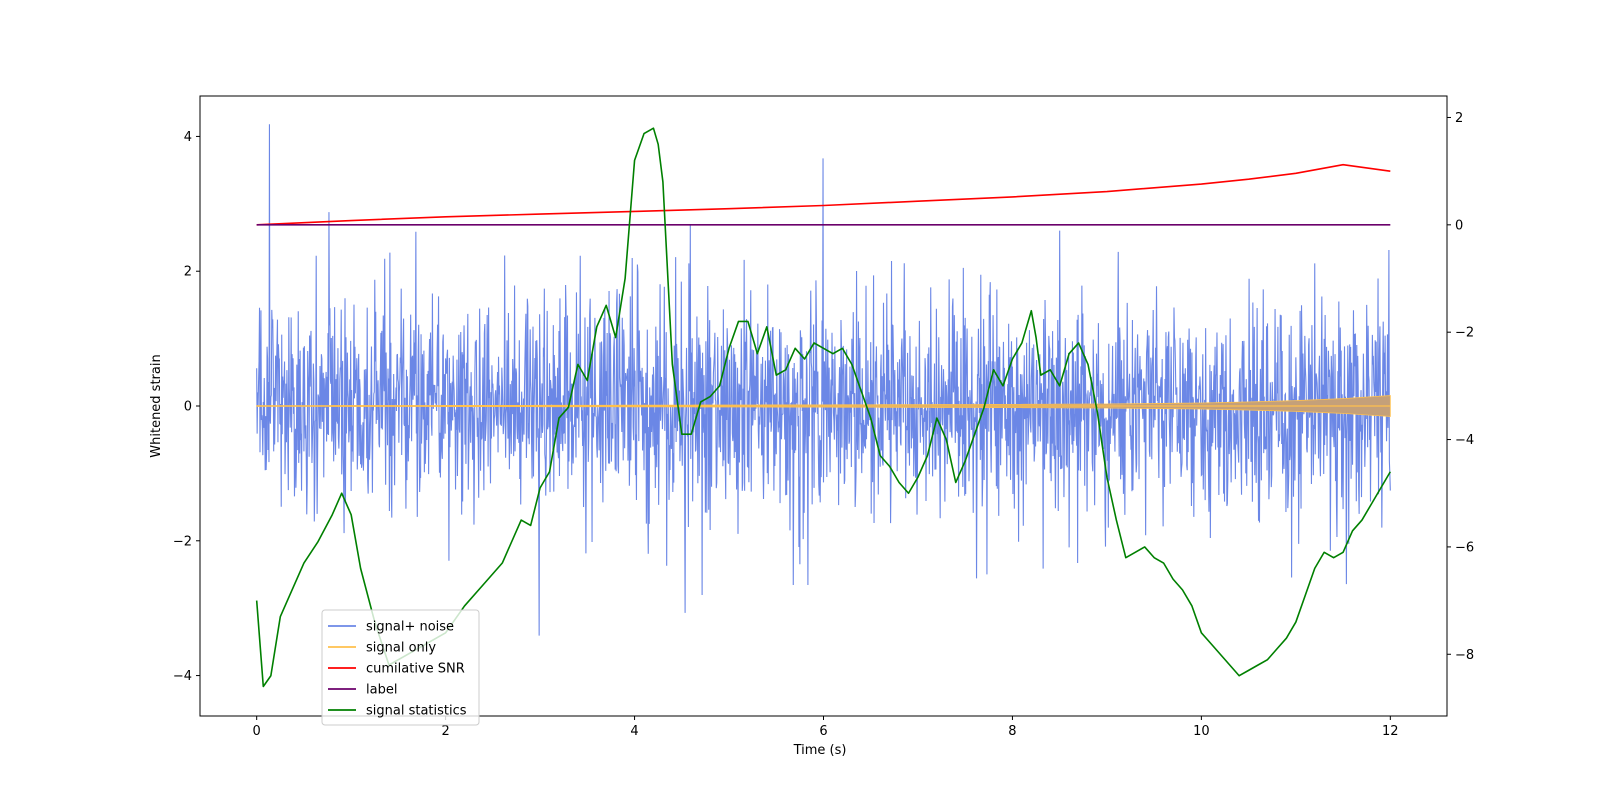  I want to click on y2-tick-label: 0, so click(1459, 225).